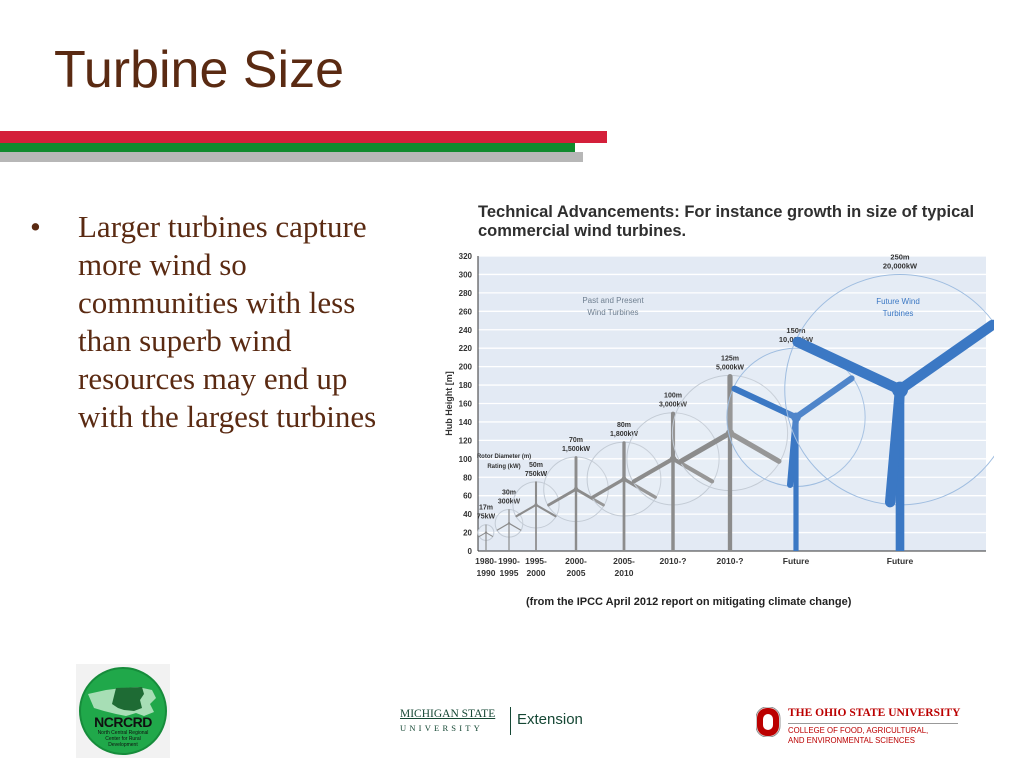 This screenshot has width=1024, height=768. Describe the element at coordinates (509, 493) in the screenshot. I see `rotor-diameter-label: 30m` at that location.